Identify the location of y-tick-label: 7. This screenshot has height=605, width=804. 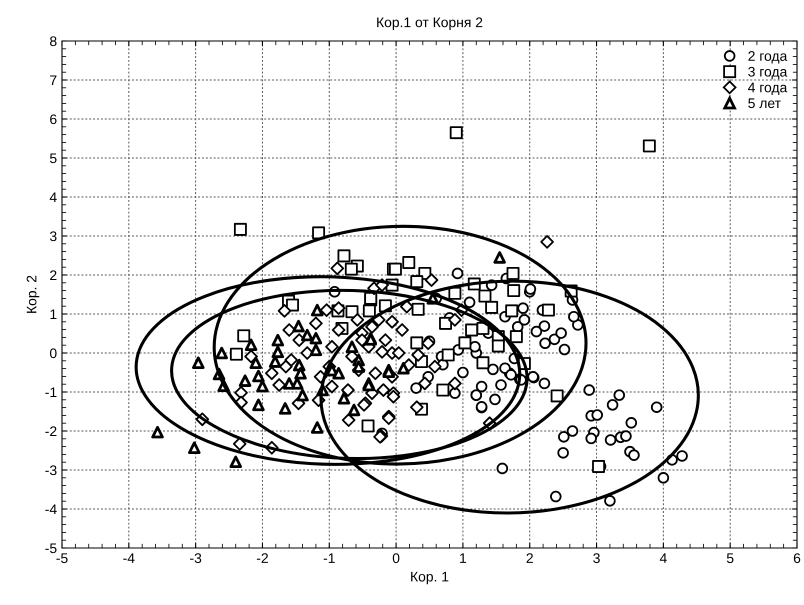
(53, 80).